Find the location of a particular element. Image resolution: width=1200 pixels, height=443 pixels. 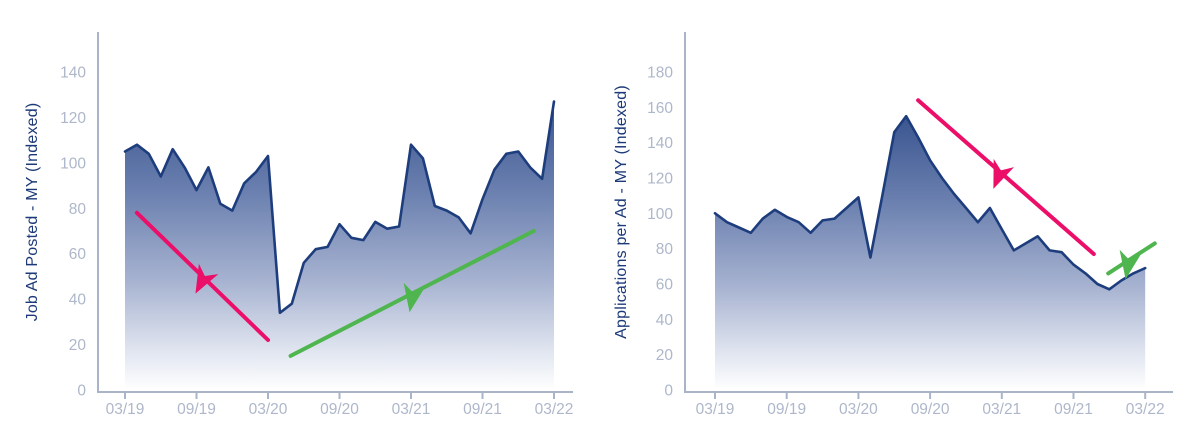

y-tick-label: 180 is located at coordinates (660, 73).